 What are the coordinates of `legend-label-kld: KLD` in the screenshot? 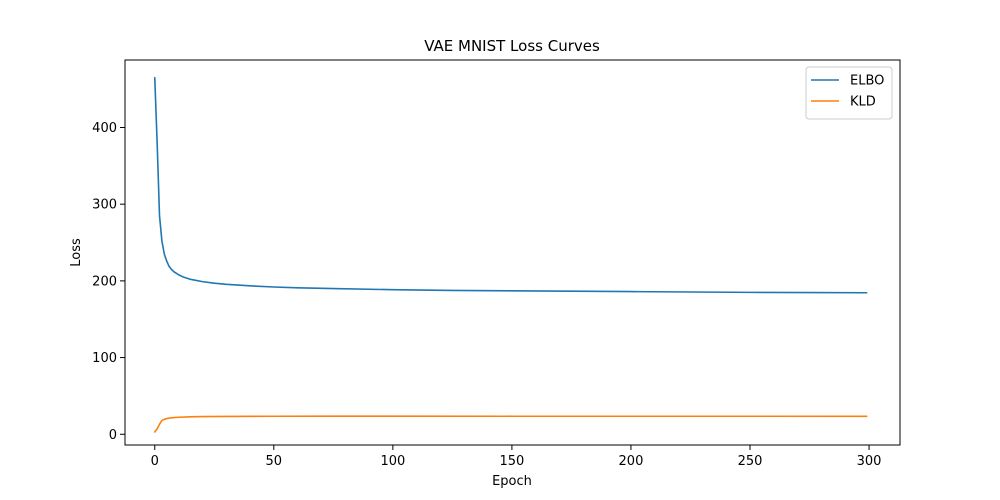 It's located at (863, 102).